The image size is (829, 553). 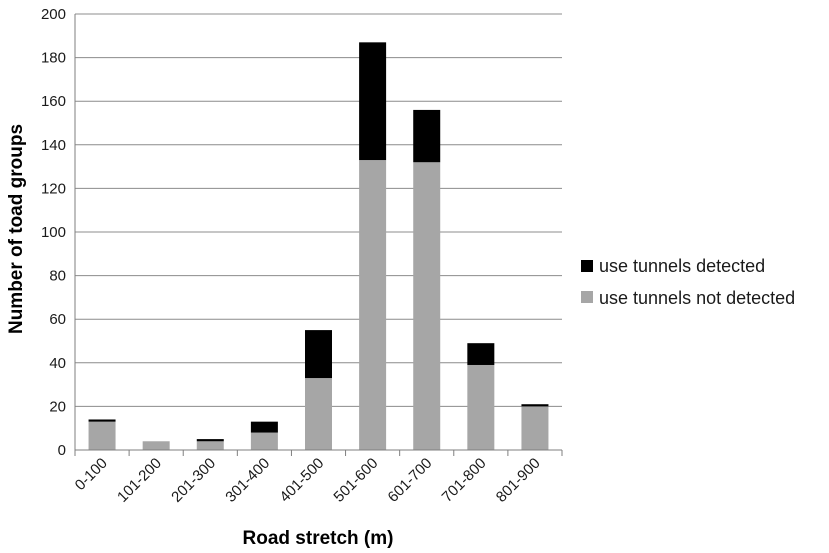 I want to click on x-tick-label: 501-600, so click(x=355, y=480).